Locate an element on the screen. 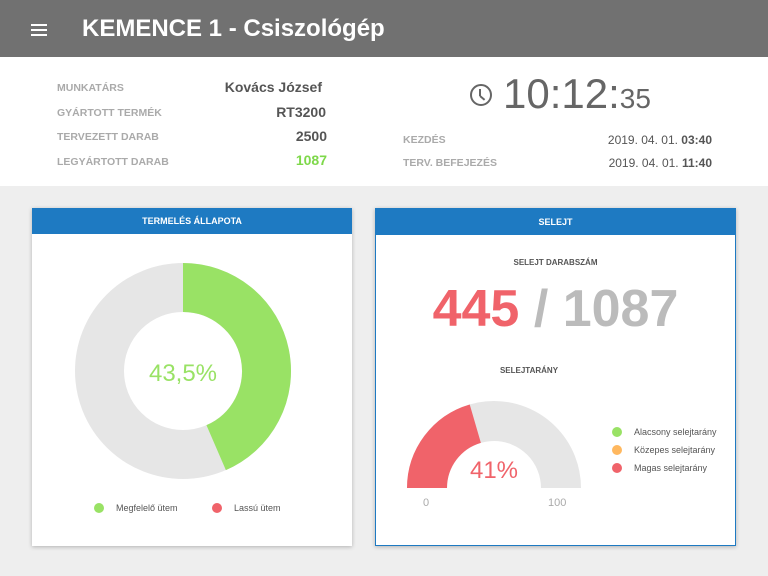 The height and width of the screenshot is (576, 768). scrap-card-title: SELEJT is located at coordinates (555, 222).